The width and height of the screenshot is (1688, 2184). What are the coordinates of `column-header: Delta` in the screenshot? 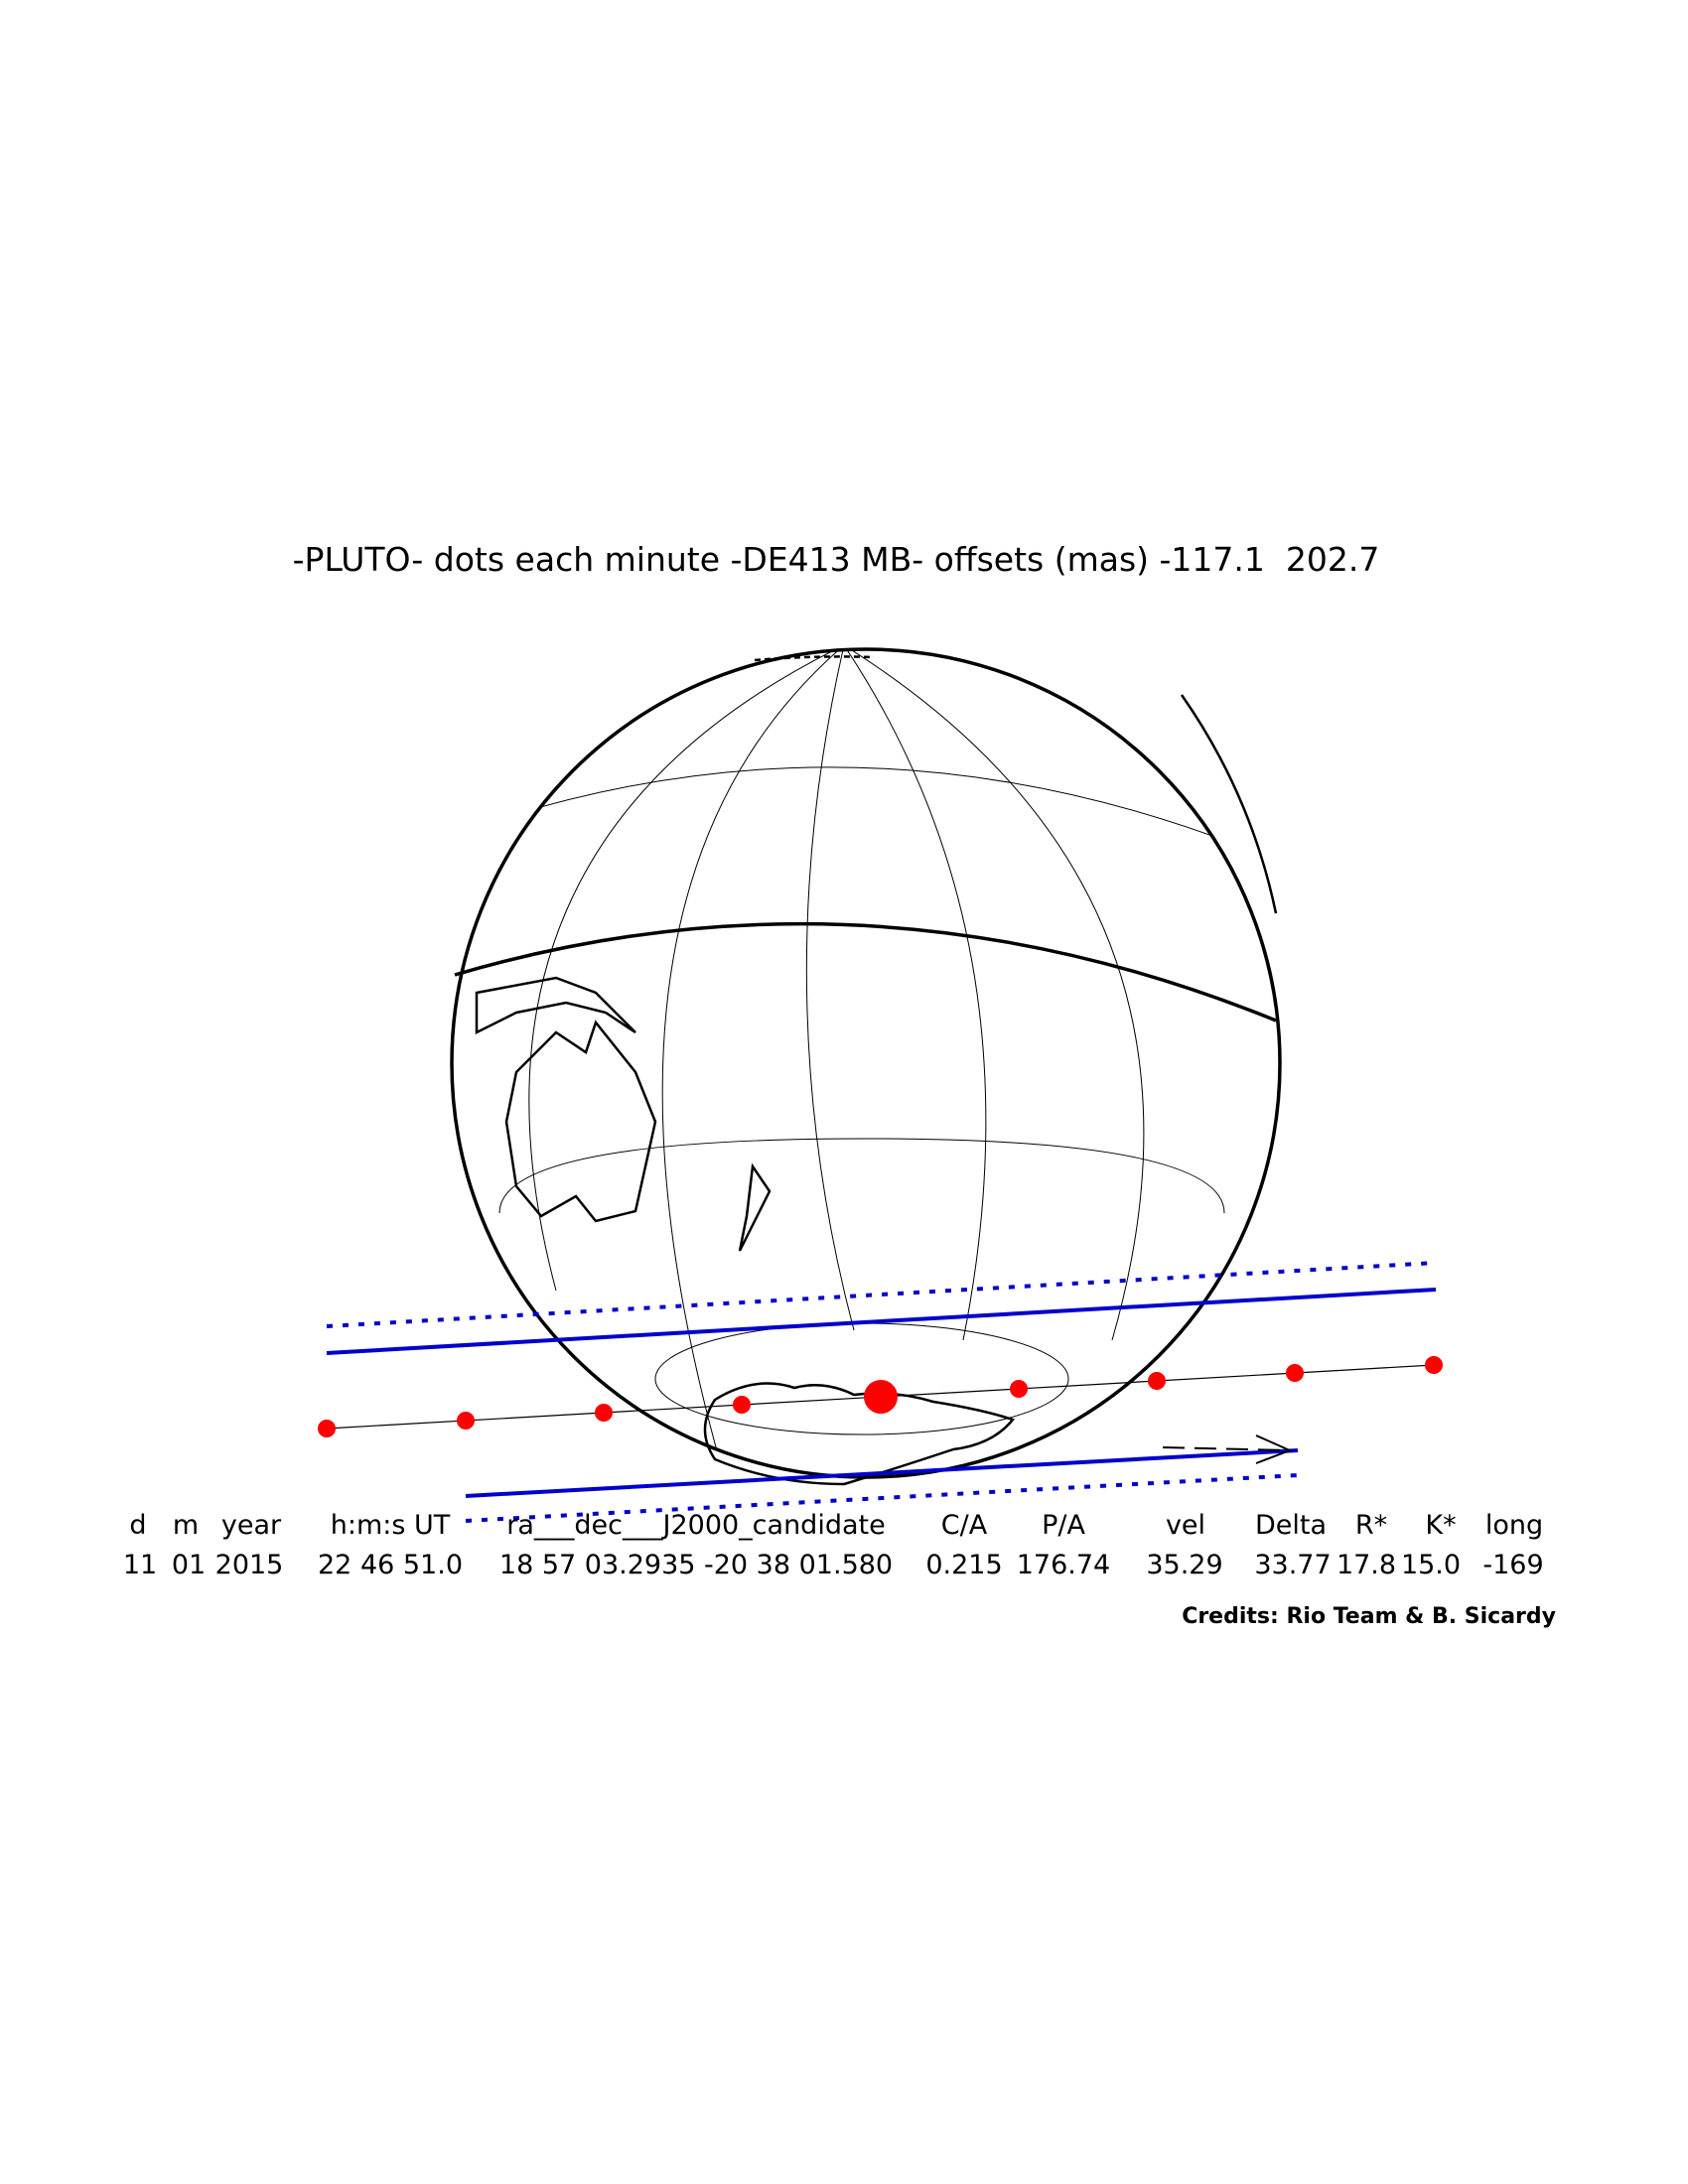 It's located at (1291, 1525).